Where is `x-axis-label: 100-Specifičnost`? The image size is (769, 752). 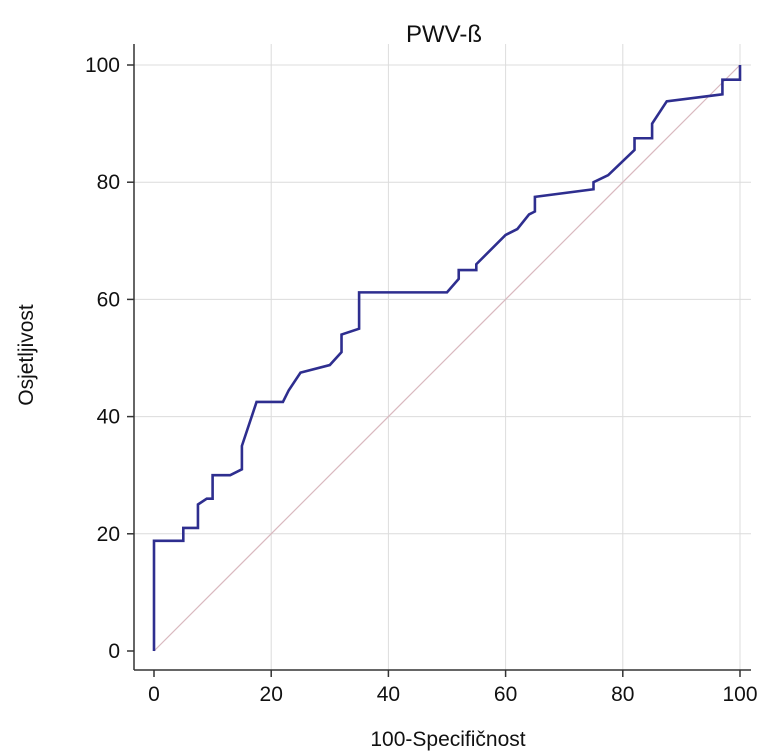 x-axis-label: 100-Specifičnost is located at coordinates (447, 739).